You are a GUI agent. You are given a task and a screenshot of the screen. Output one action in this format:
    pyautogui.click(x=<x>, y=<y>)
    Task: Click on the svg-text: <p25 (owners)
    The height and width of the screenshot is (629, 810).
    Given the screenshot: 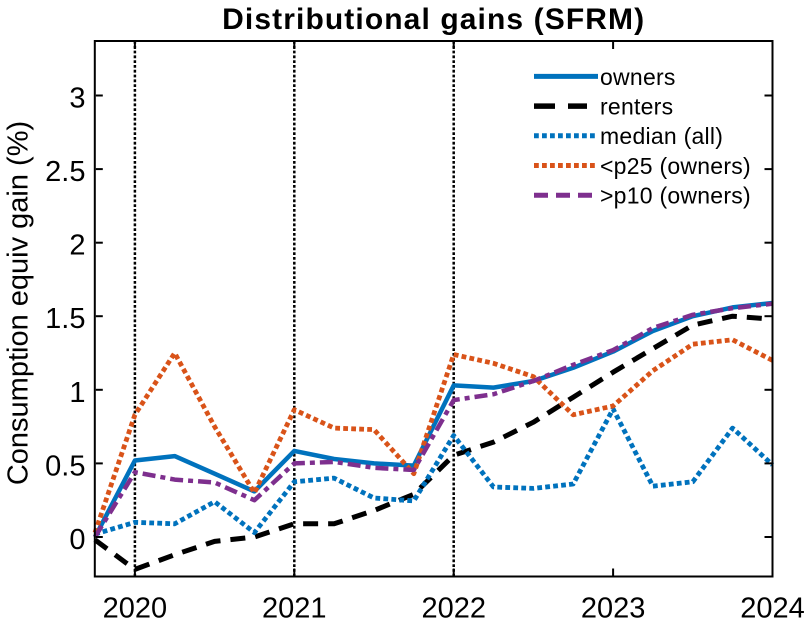 What is the action you would take?
    pyautogui.click(x=675, y=166)
    